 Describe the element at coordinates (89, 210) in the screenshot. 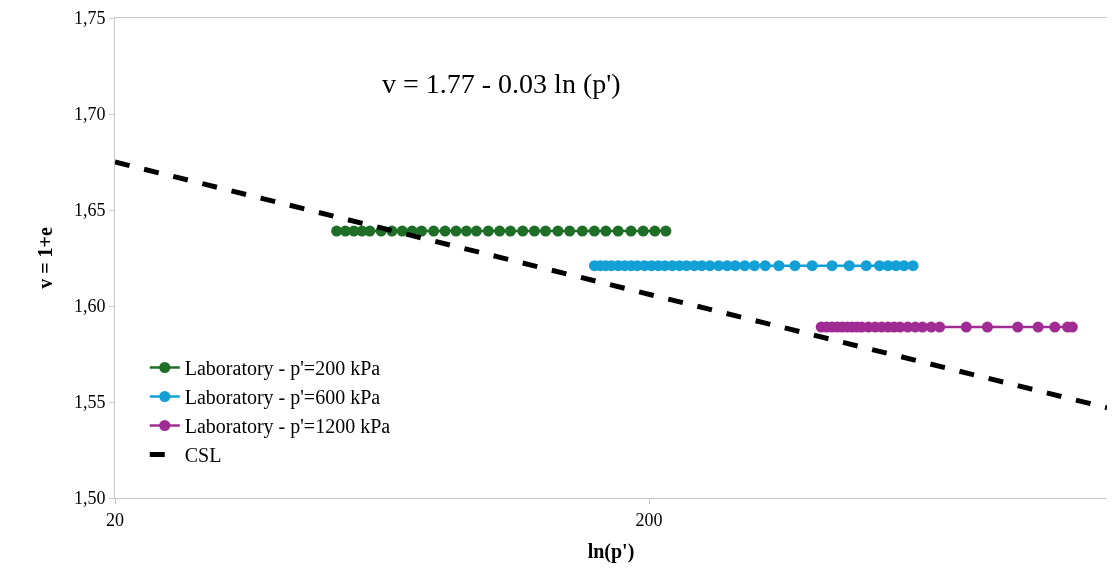

I see `y-tick-label: 1,65` at that location.